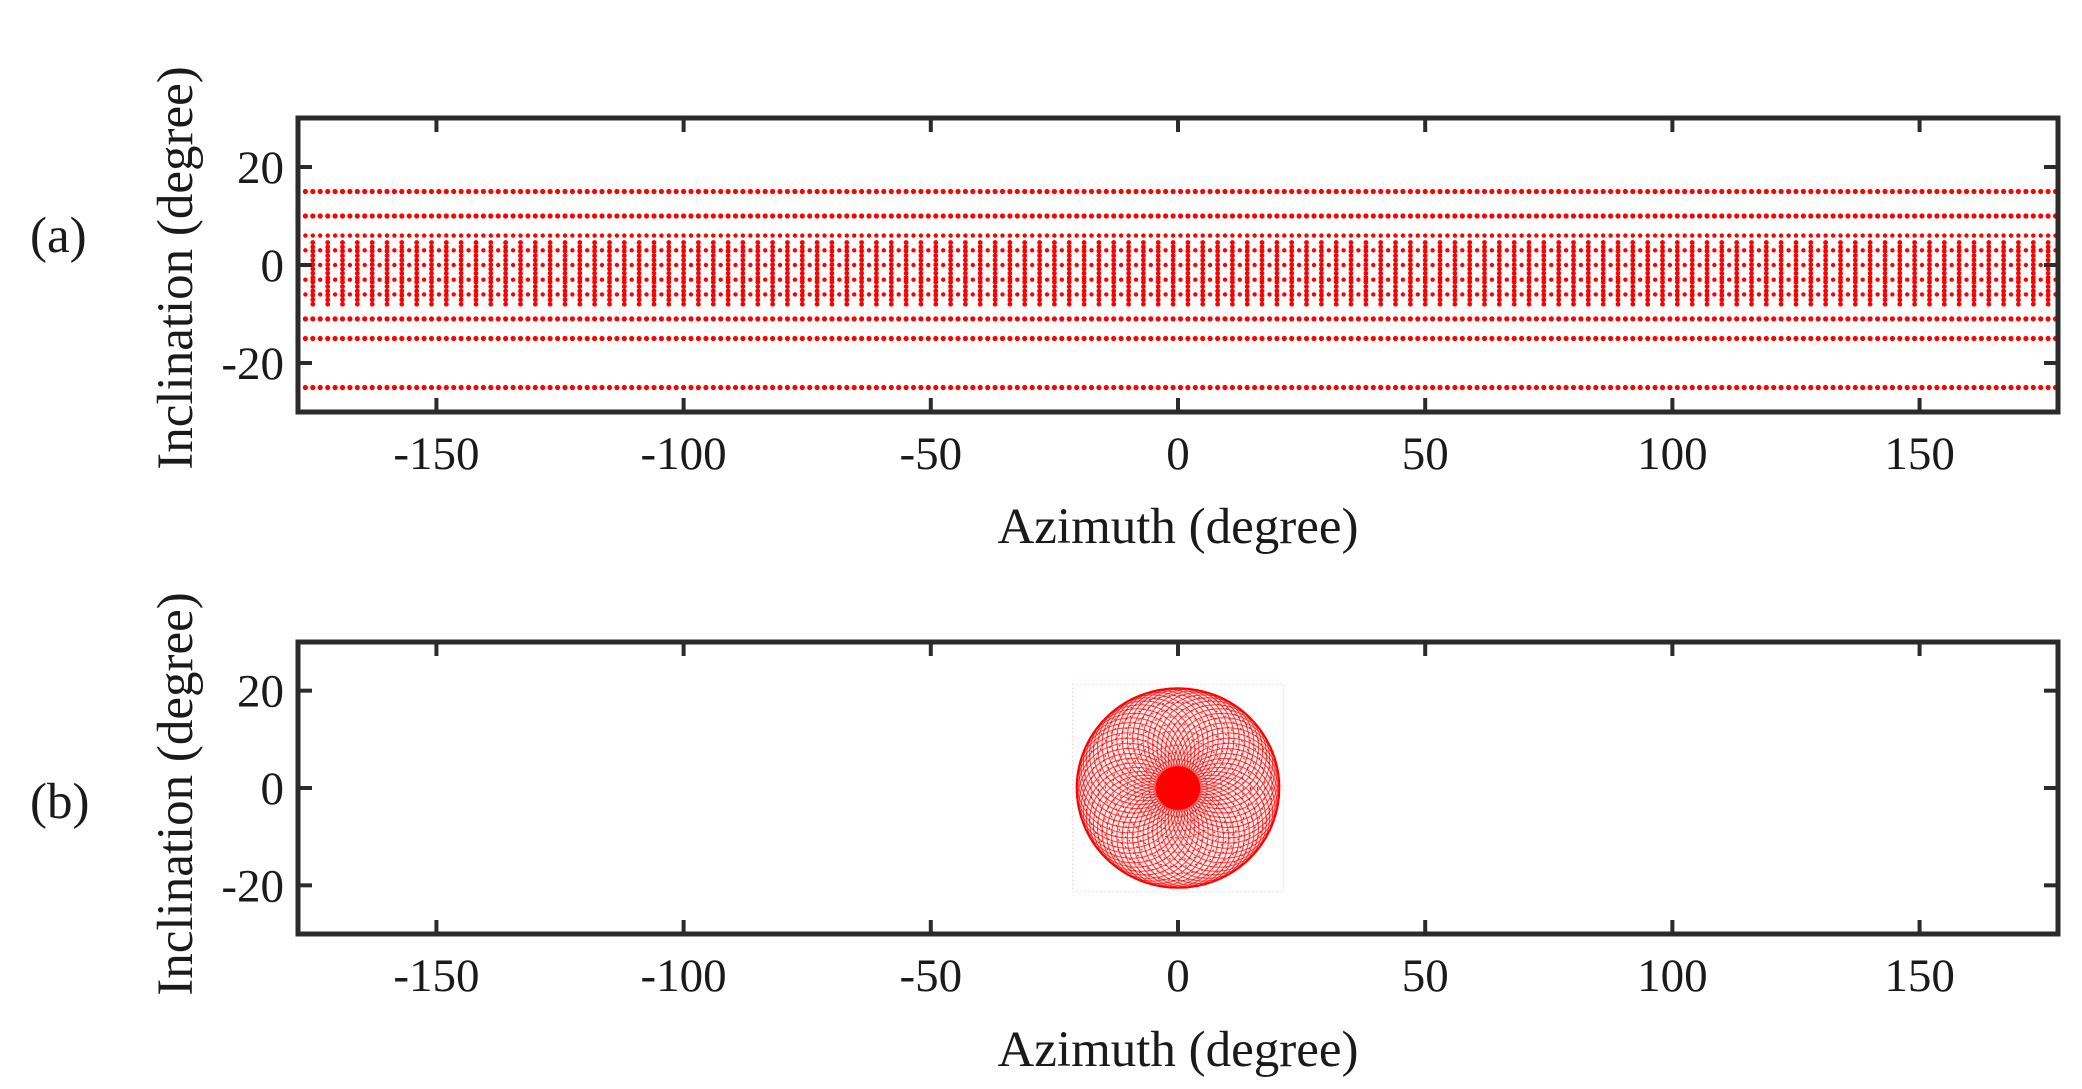 The height and width of the screenshot is (1089, 2082). What do you see at coordinates (1178, 788) in the screenshot?
I see `panel-b-point-ring` at bounding box center [1178, 788].